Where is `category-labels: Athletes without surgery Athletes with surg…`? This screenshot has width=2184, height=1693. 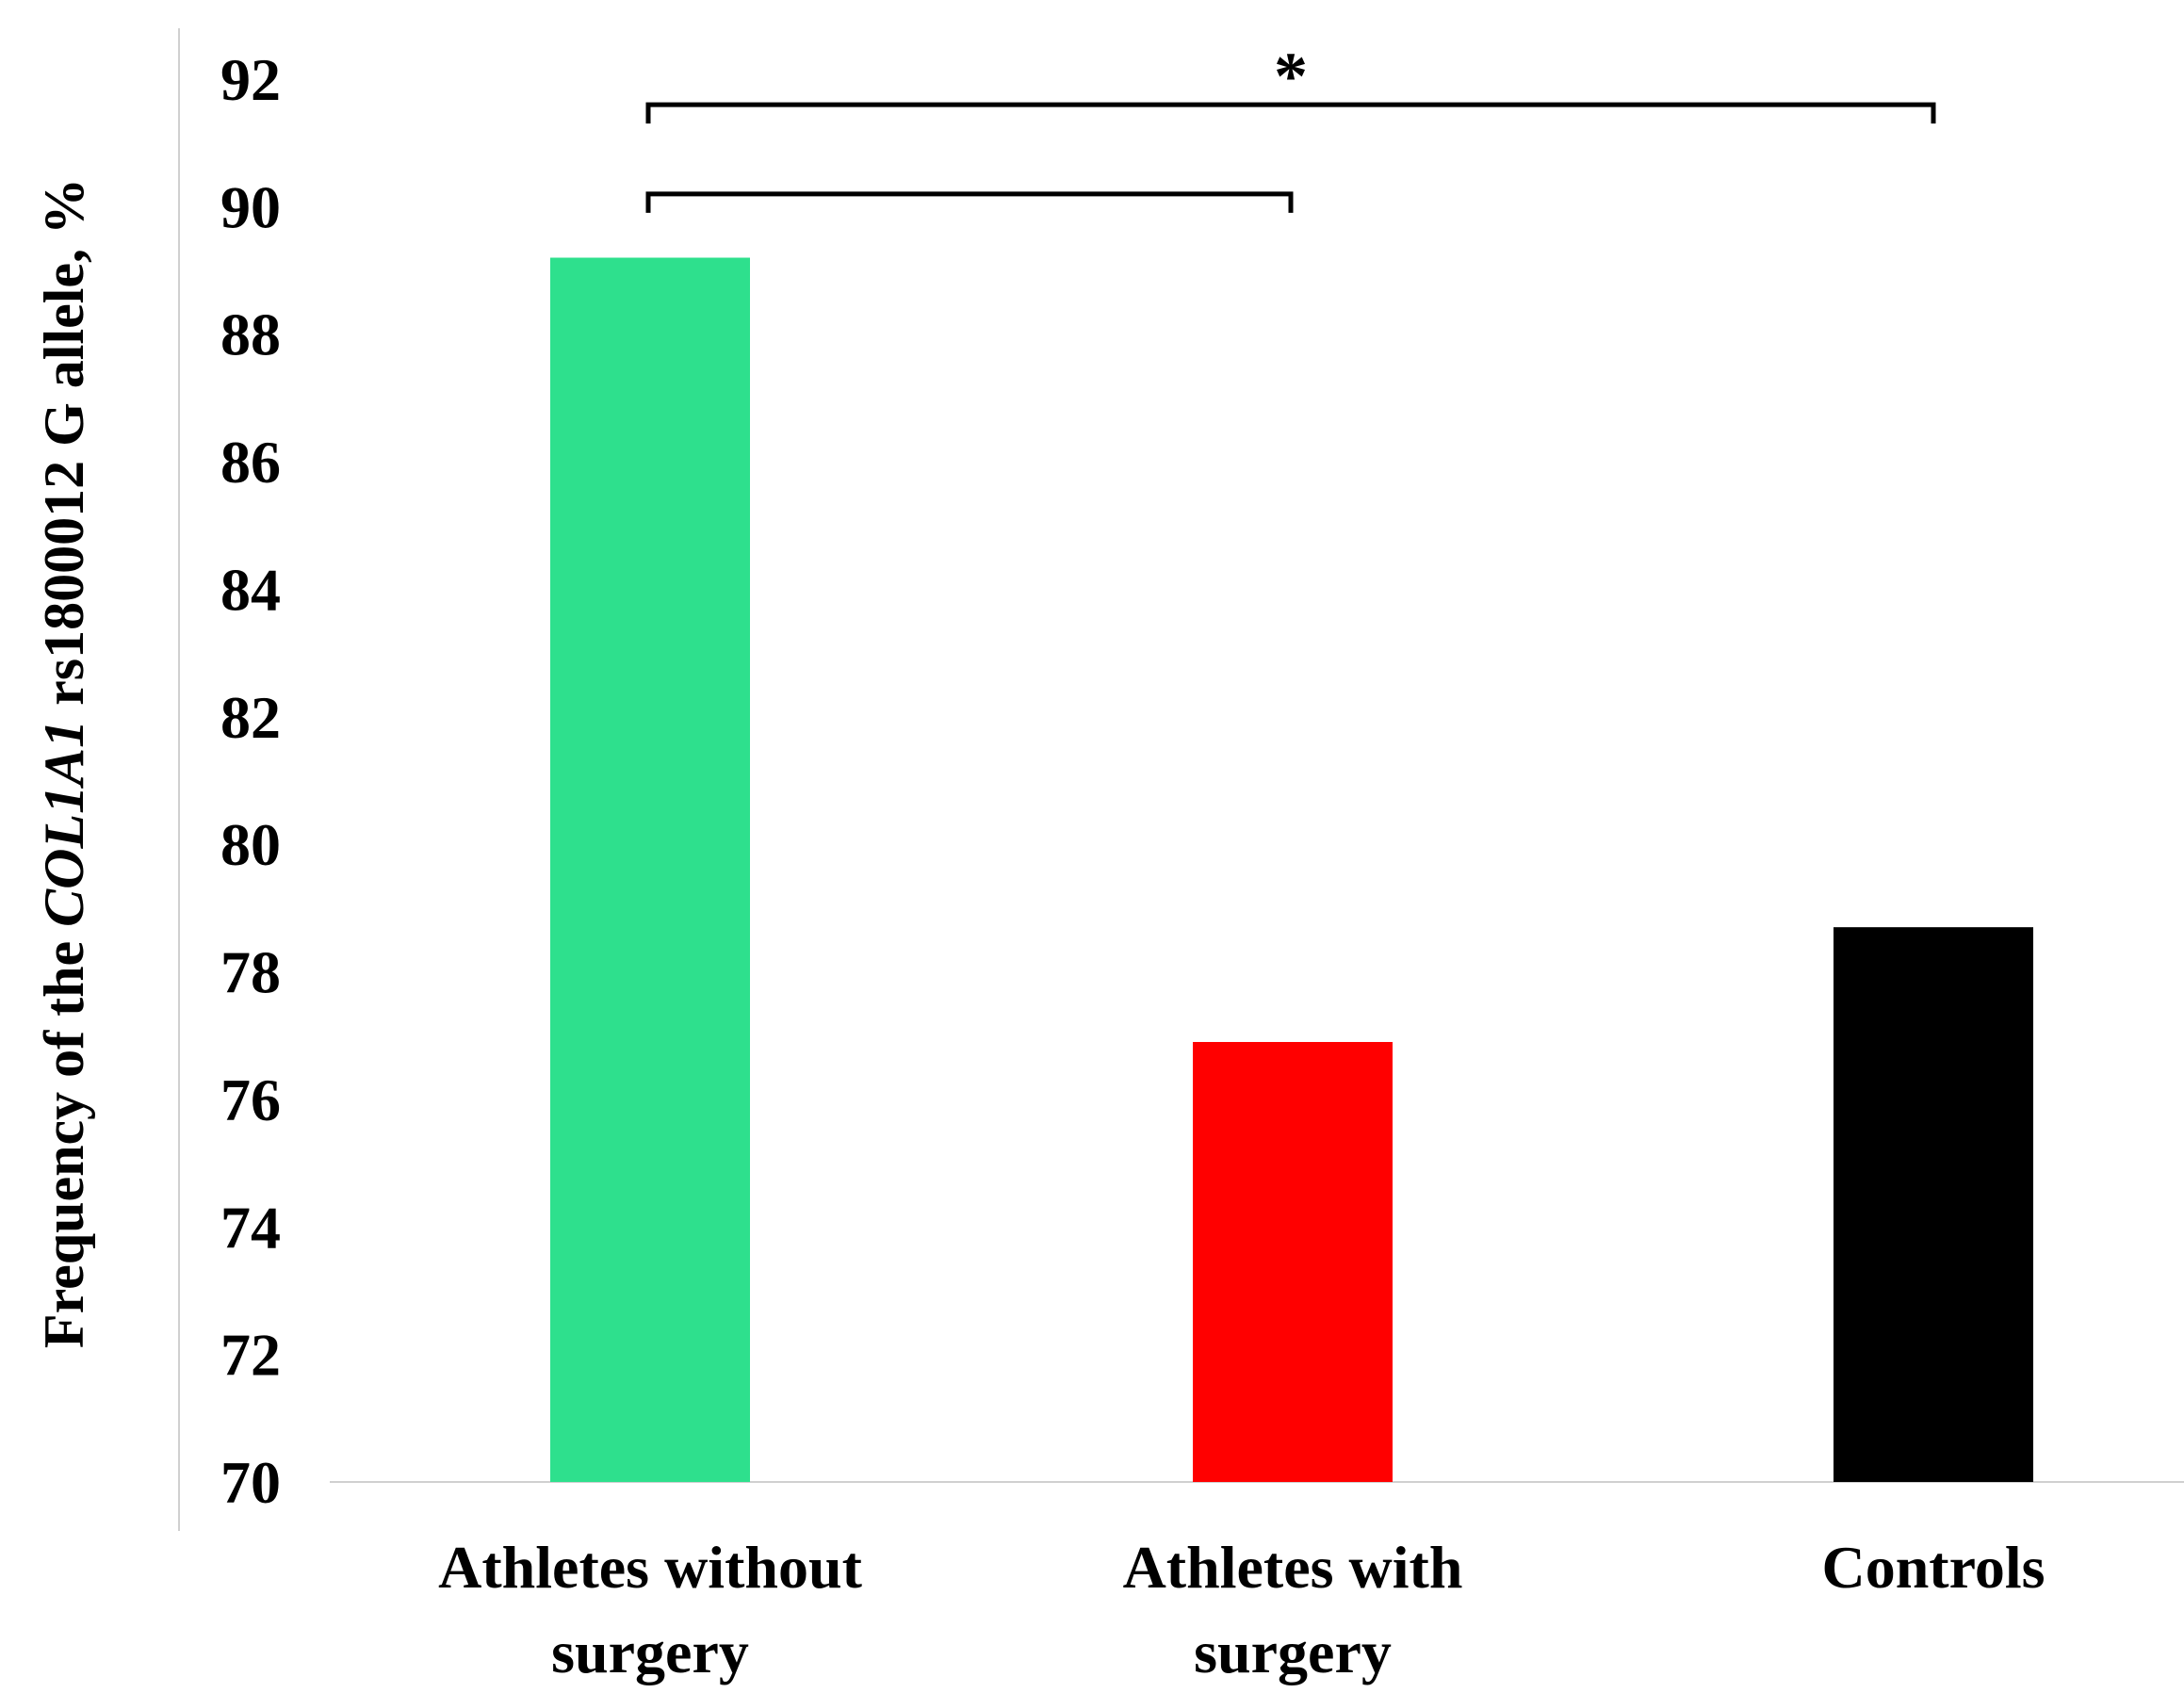
category-labels: Athletes without surgery Athletes with surg… is located at coordinates (1241, 1609).